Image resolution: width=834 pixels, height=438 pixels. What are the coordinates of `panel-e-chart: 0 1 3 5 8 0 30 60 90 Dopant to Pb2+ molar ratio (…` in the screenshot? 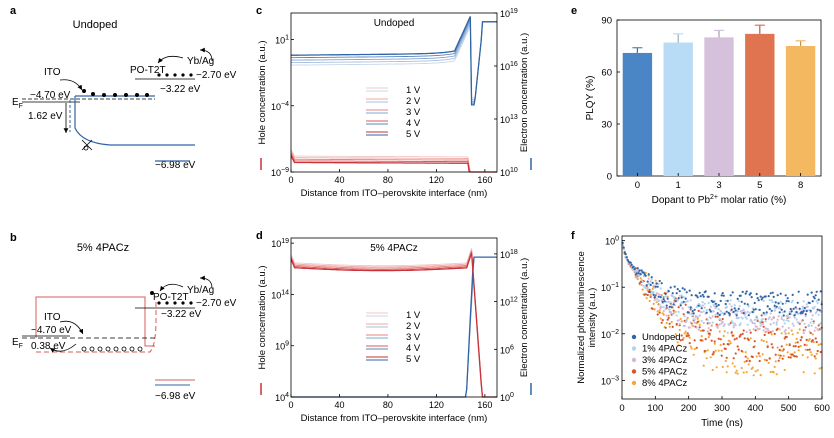 It's located at (703, 111).